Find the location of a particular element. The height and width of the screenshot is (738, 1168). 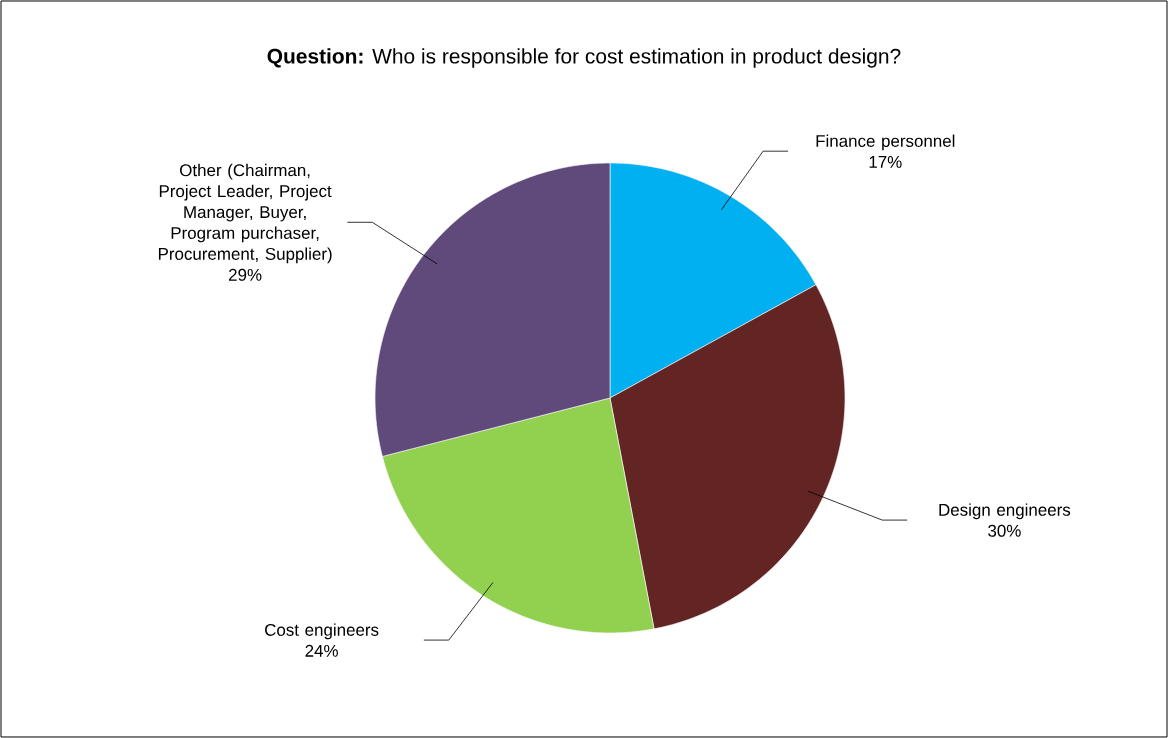

slice-label: Other (Chairman, Project Leader, Project Manager, Buyer, Program purchaser, Procurement, Supplier) is located at coordinates (245, 213).